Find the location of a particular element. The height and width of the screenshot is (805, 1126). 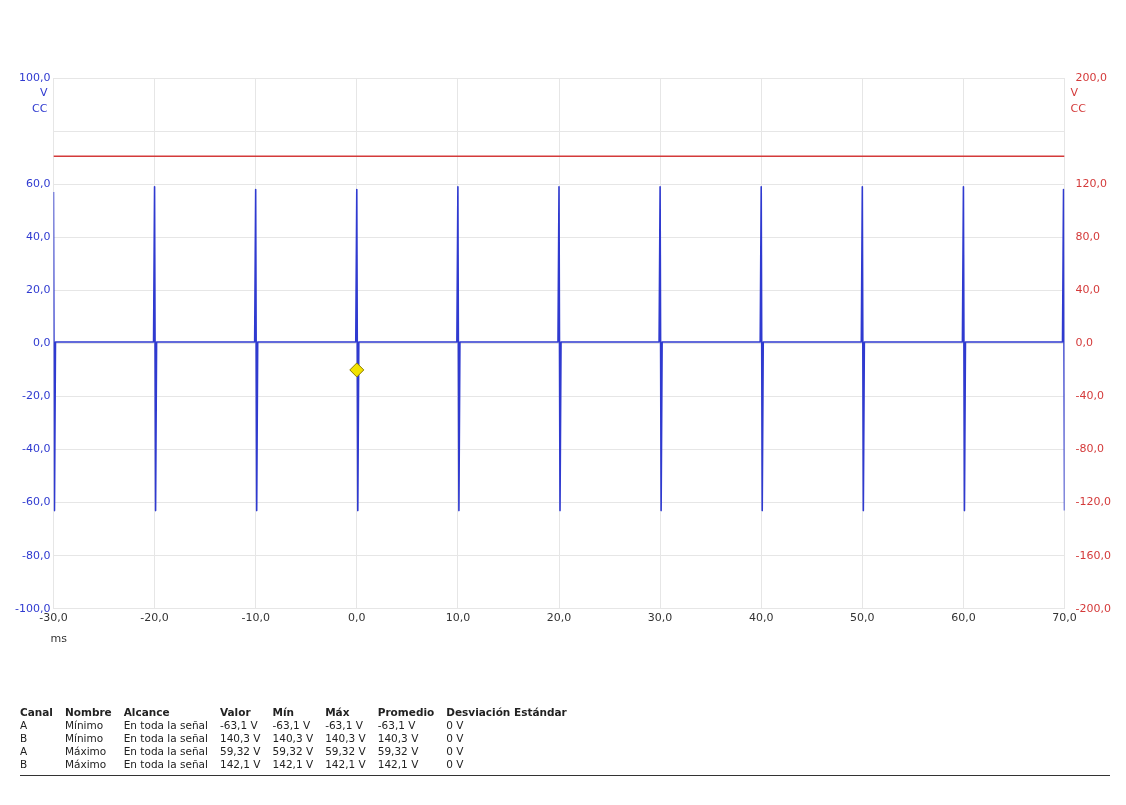

x-tick-label: 30,0 is located at coordinates (660, 618).